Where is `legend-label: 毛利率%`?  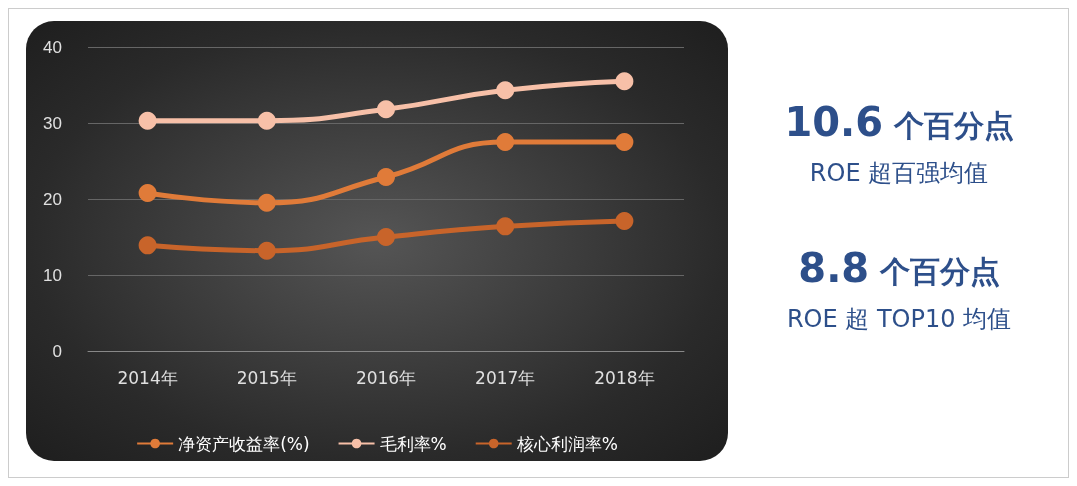 legend-label: 毛利率% is located at coordinates (413, 443).